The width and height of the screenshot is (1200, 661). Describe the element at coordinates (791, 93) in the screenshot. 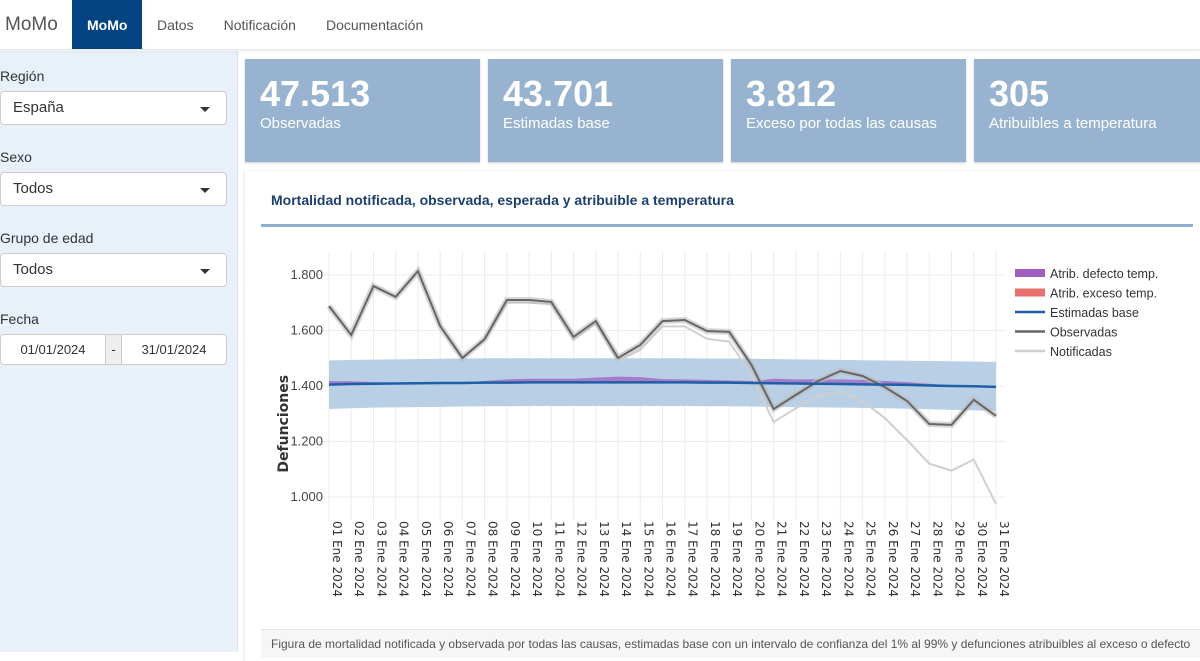

I see `box-value: 3.812` at that location.